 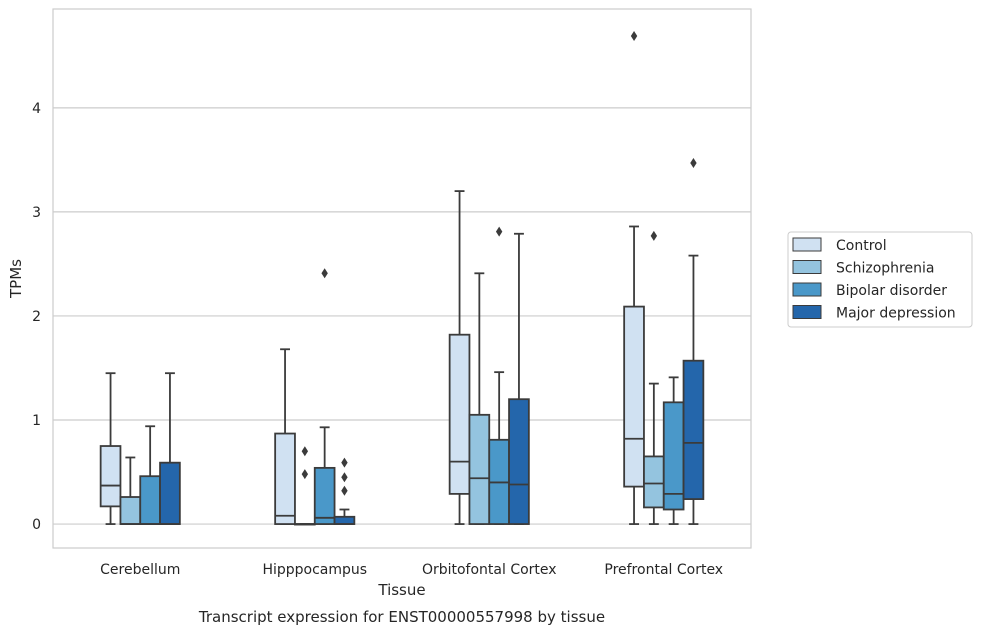 What do you see at coordinates (36, 421) in the screenshot?
I see `y-tick-label: 1` at bounding box center [36, 421].